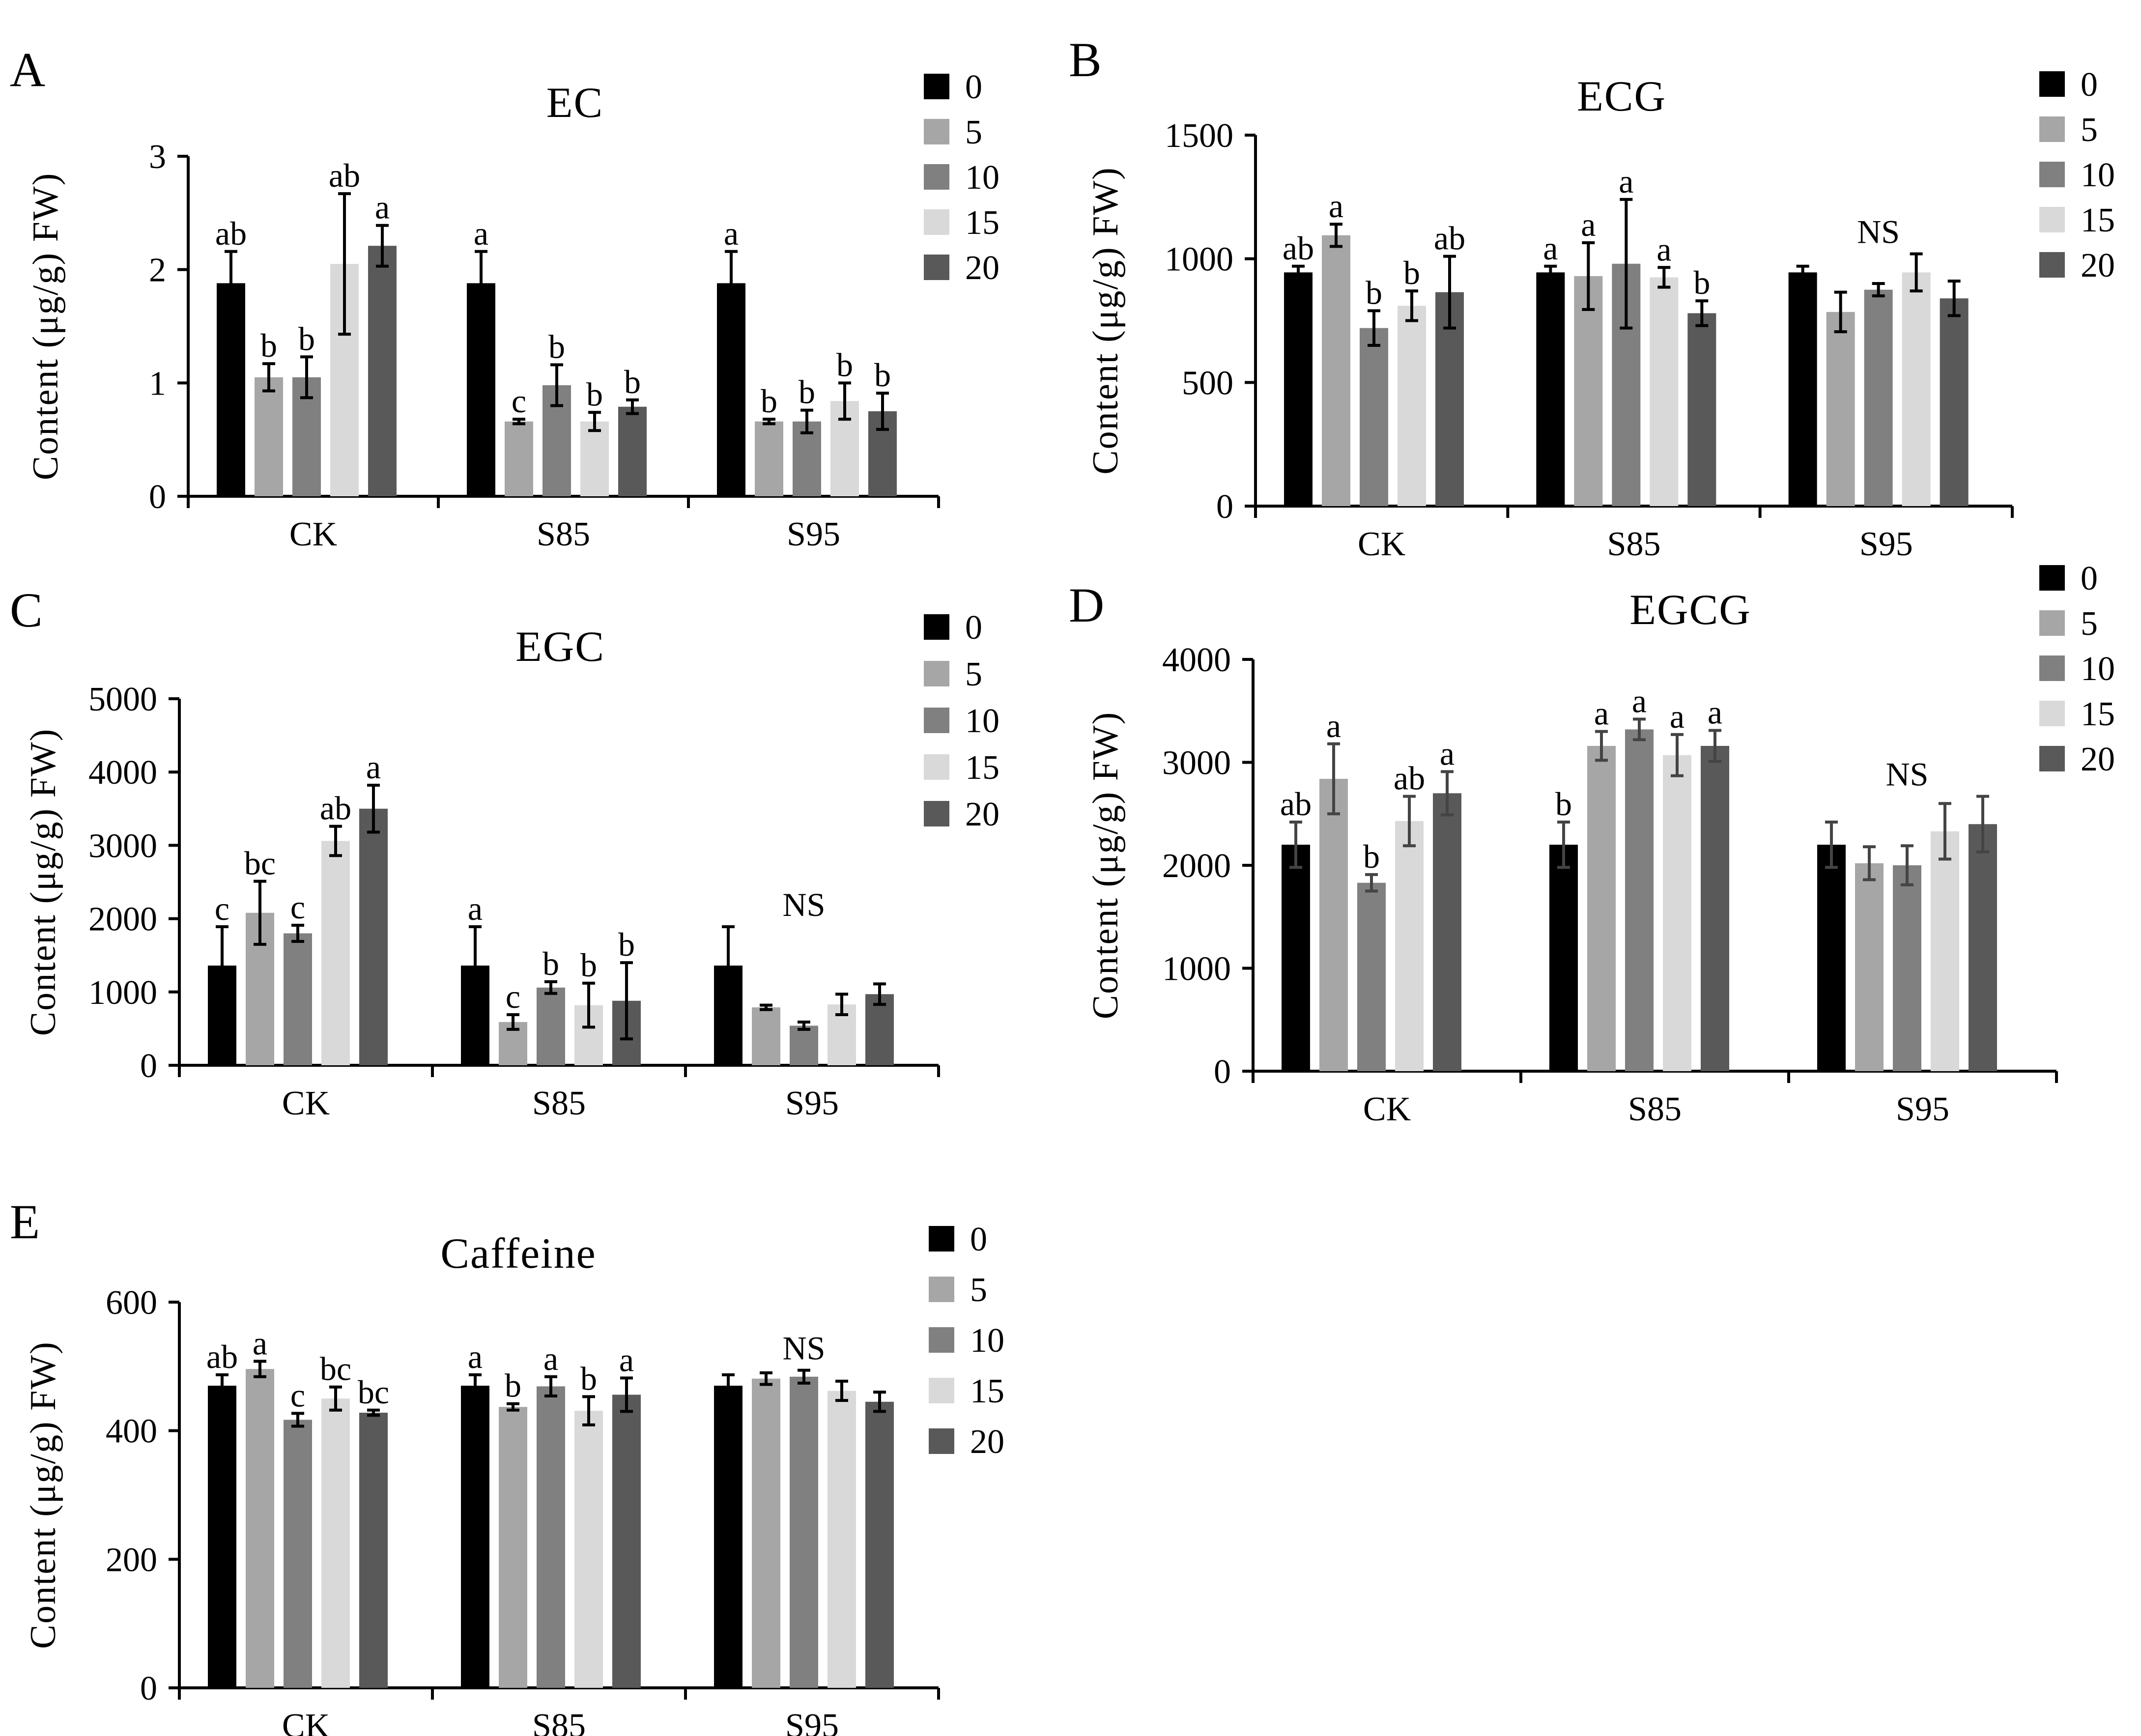 This screenshot has width=2141, height=1736. I want to click on y-tick-label: 2000, so click(122, 920).